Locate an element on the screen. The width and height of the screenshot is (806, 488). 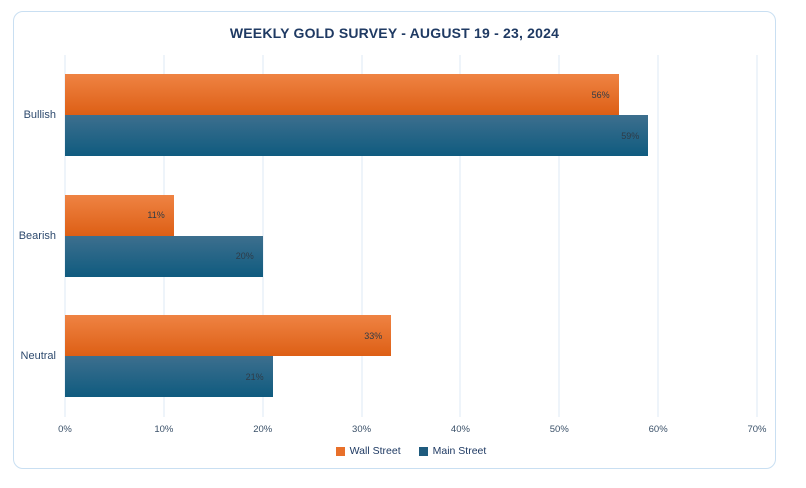
category-label: Neutral is located at coordinates (38, 356).